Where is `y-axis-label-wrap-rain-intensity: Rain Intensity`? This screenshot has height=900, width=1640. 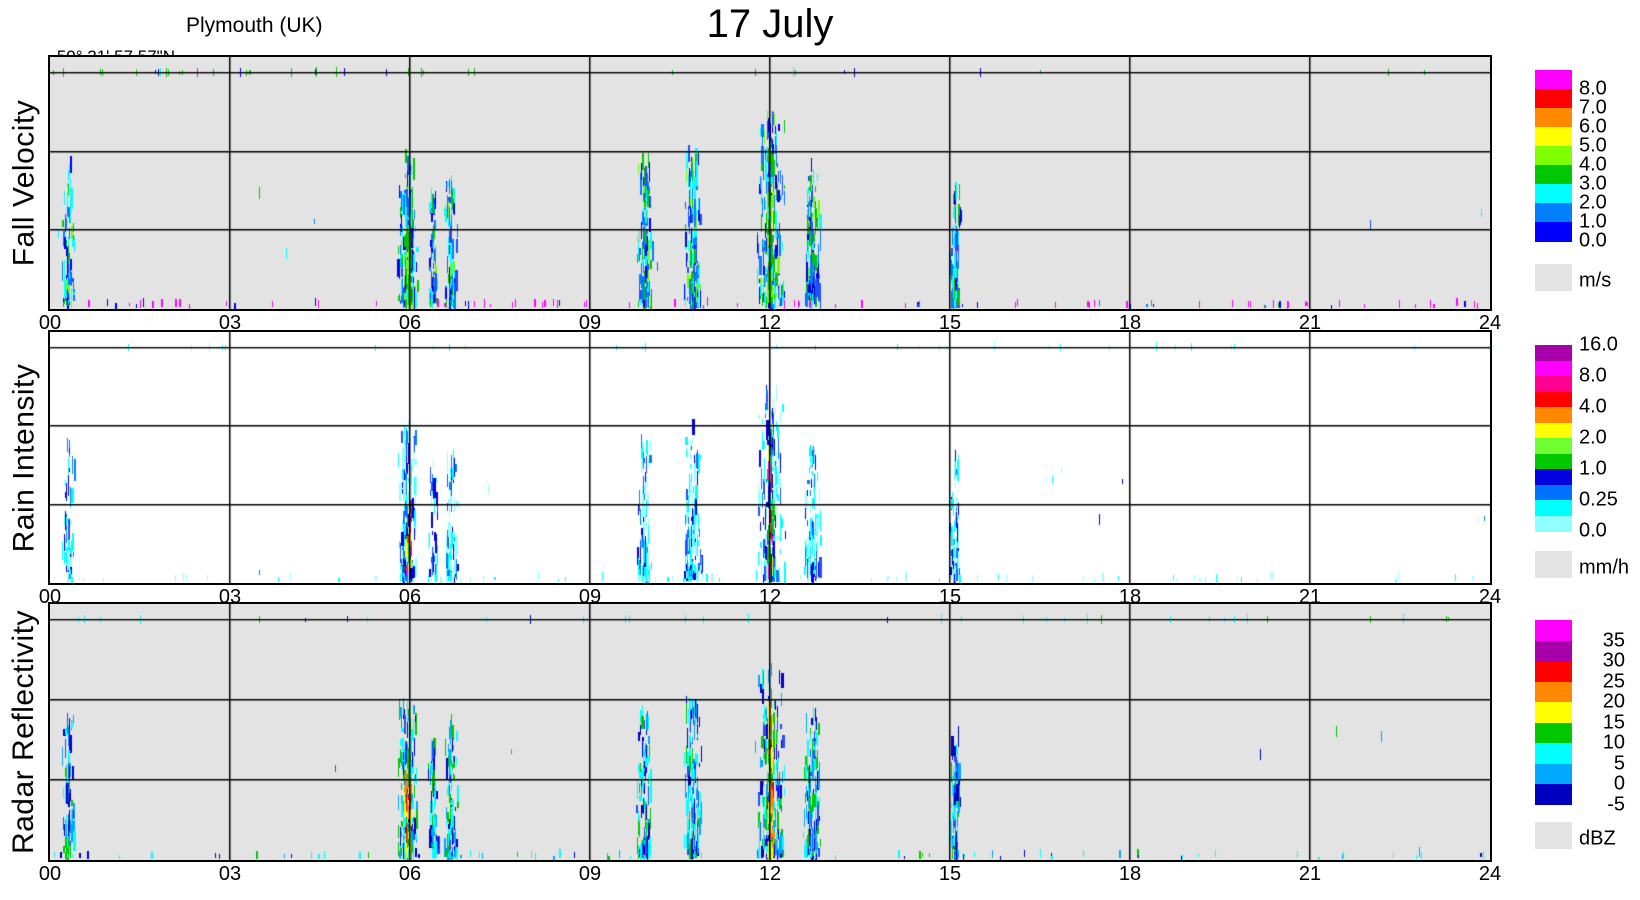
y-axis-label-wrap-rain-intensity: Rain Intensity is located at coordinates (24, 457).